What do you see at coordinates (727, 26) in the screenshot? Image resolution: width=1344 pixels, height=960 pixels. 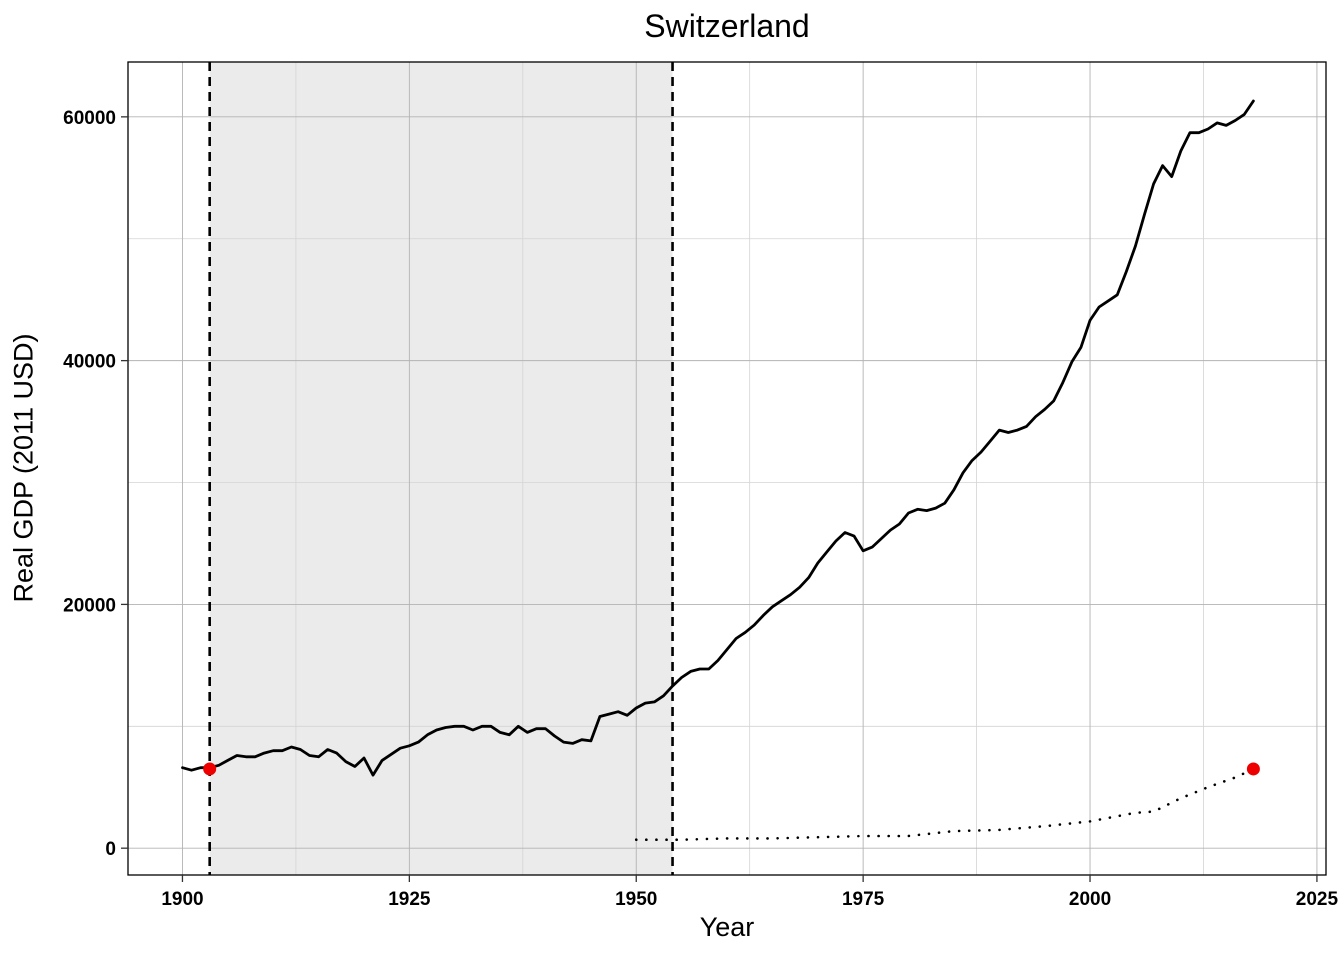 I see `chart-title: Switzerland` at bounding box center [727, 26].